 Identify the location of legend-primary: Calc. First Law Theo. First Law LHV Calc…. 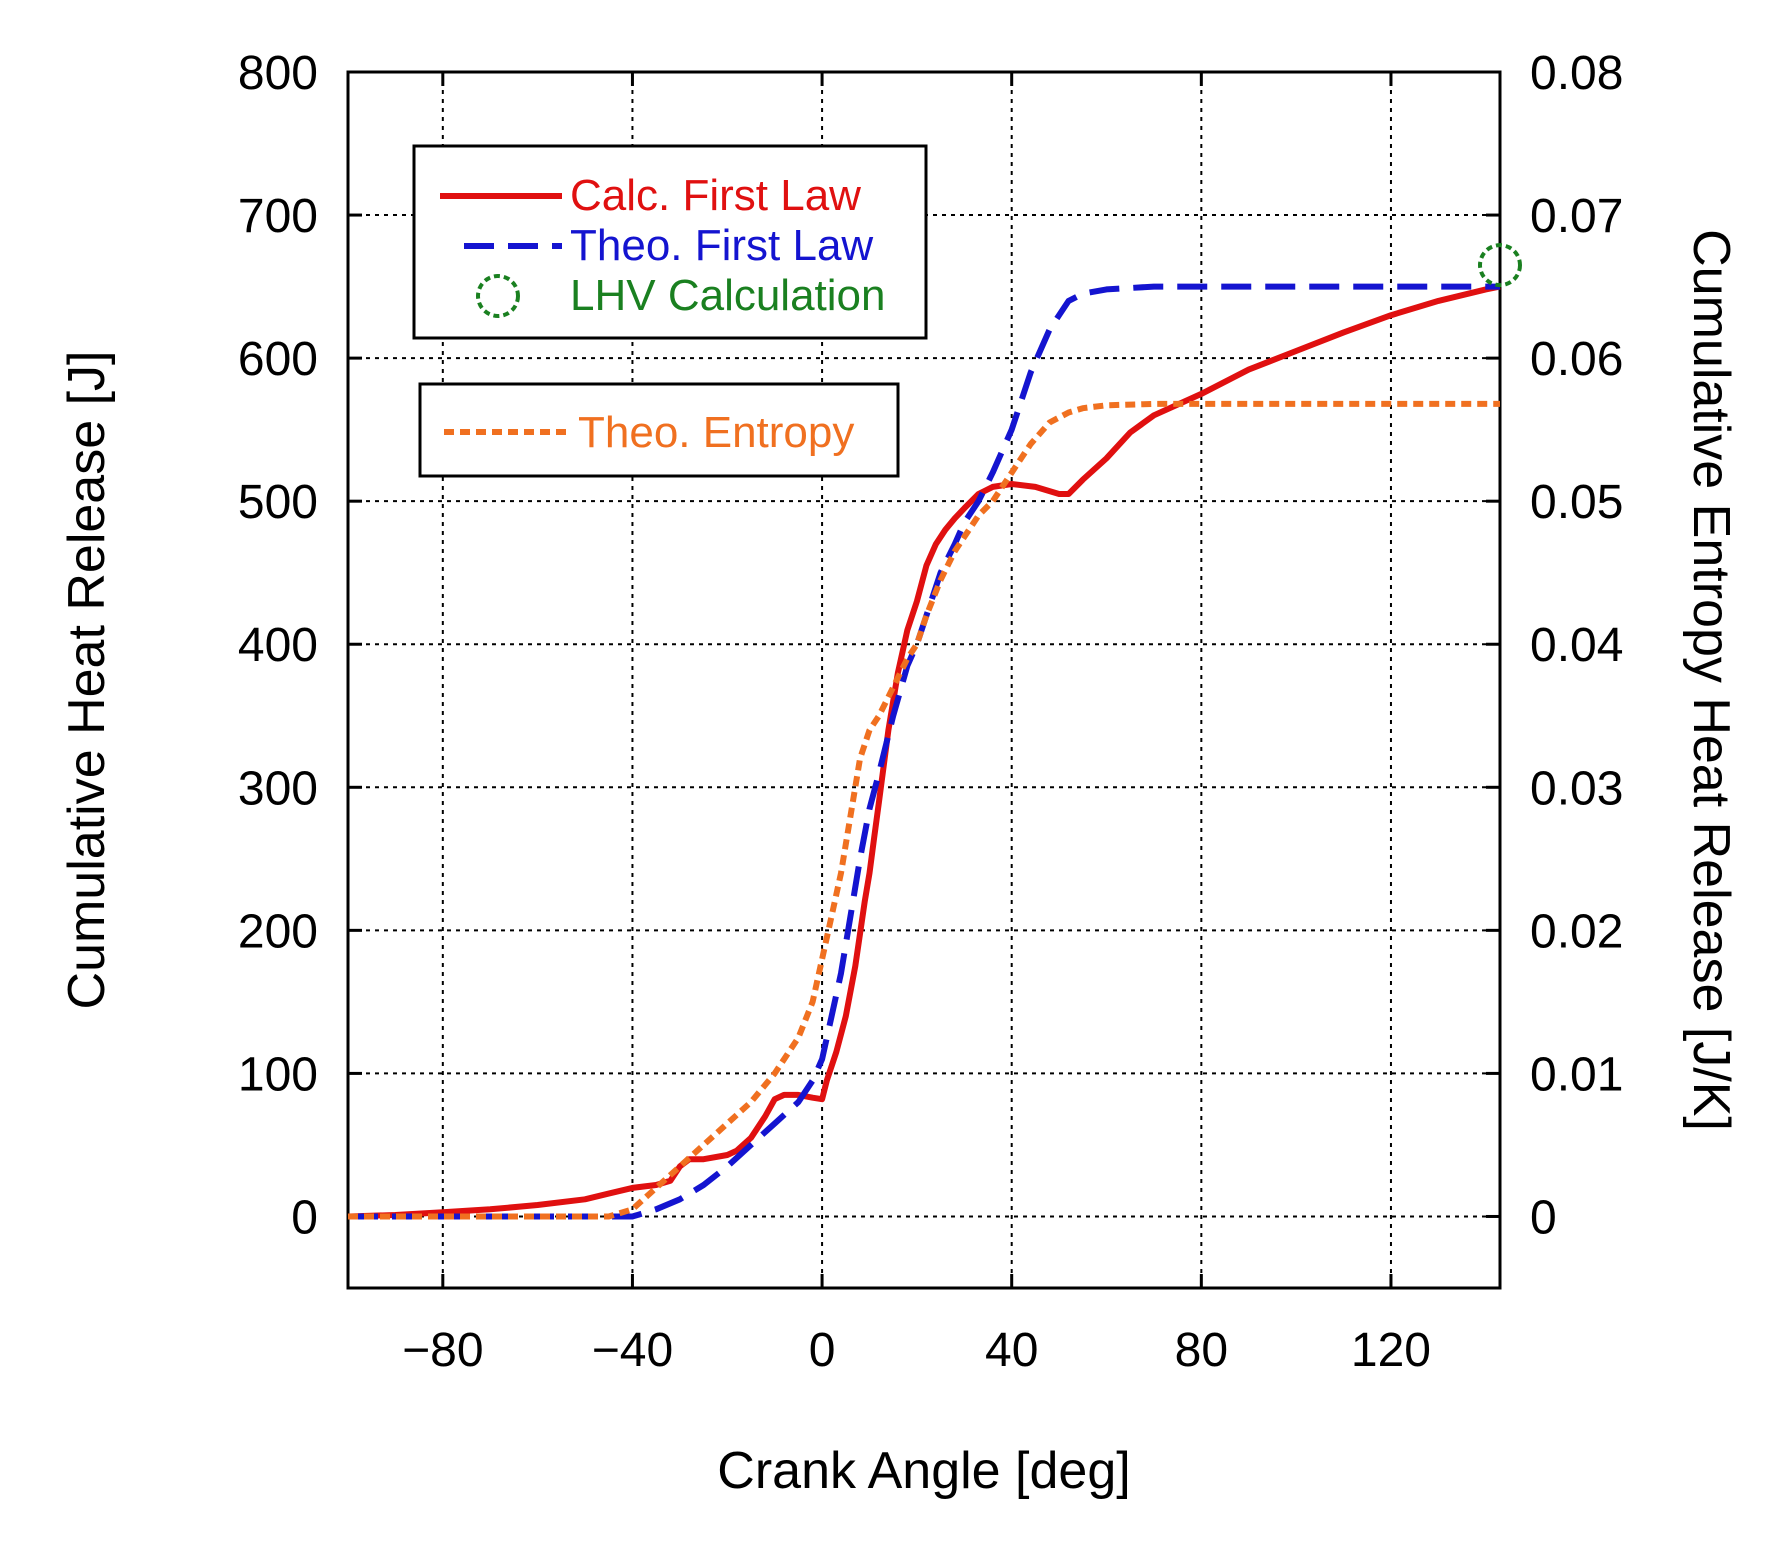
(670, 242).